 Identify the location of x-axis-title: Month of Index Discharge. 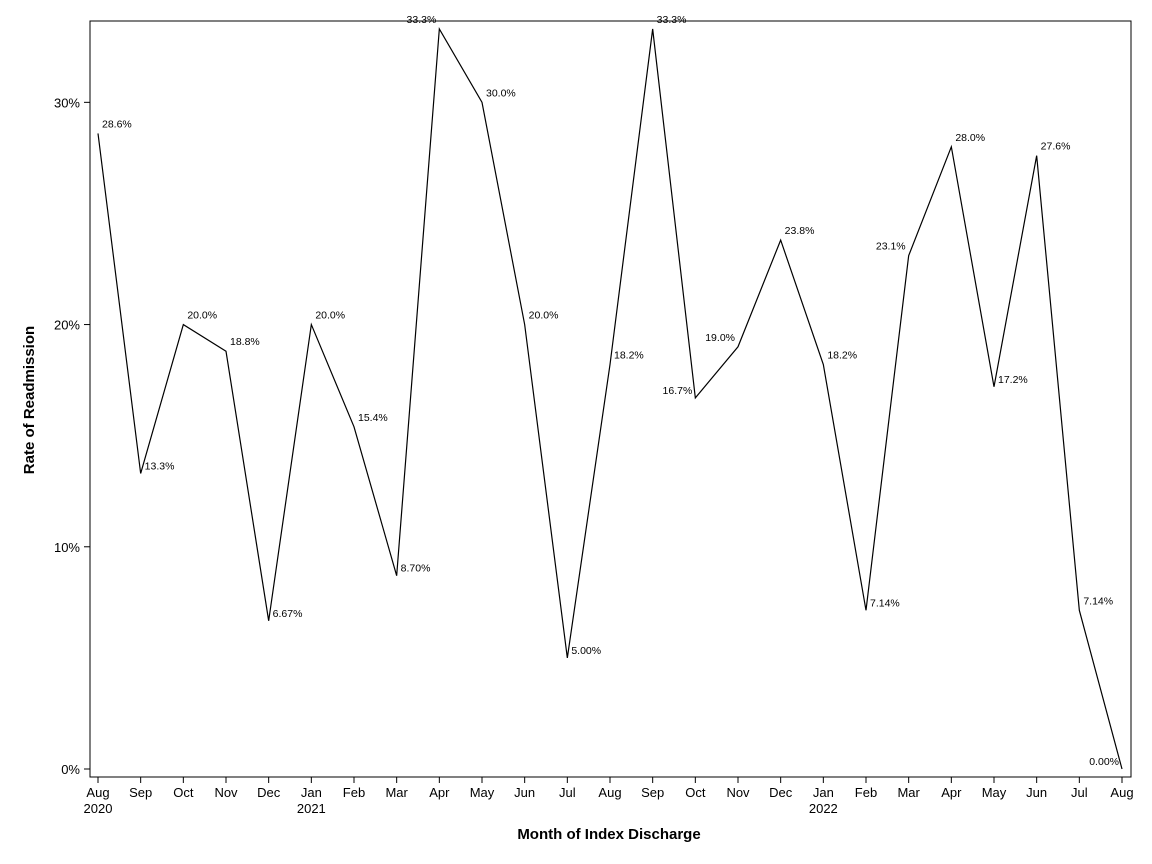
(608, 834).